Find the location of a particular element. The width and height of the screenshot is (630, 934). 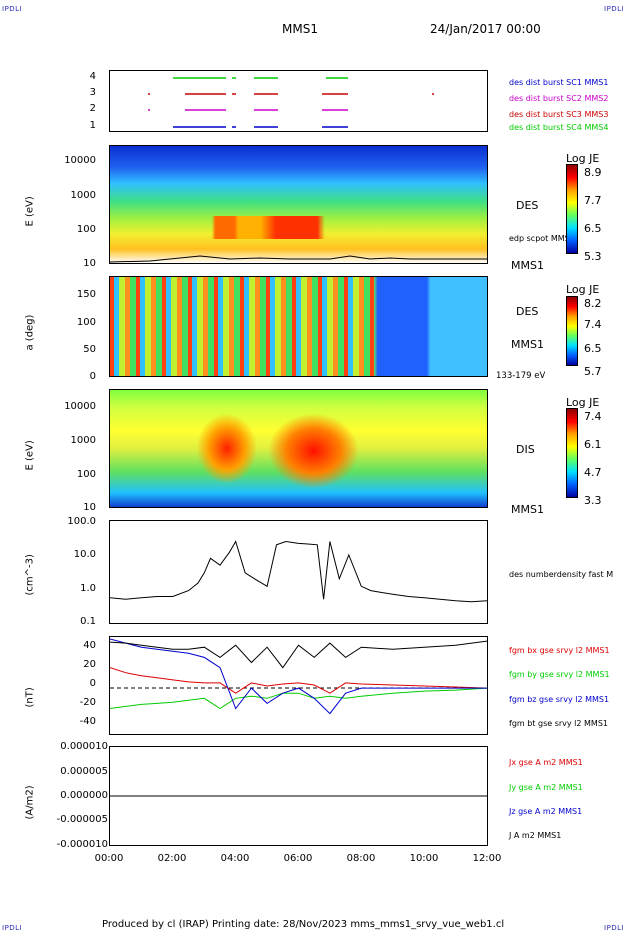

xtick-0800: 08:00 is located at coordinates (361, 858).